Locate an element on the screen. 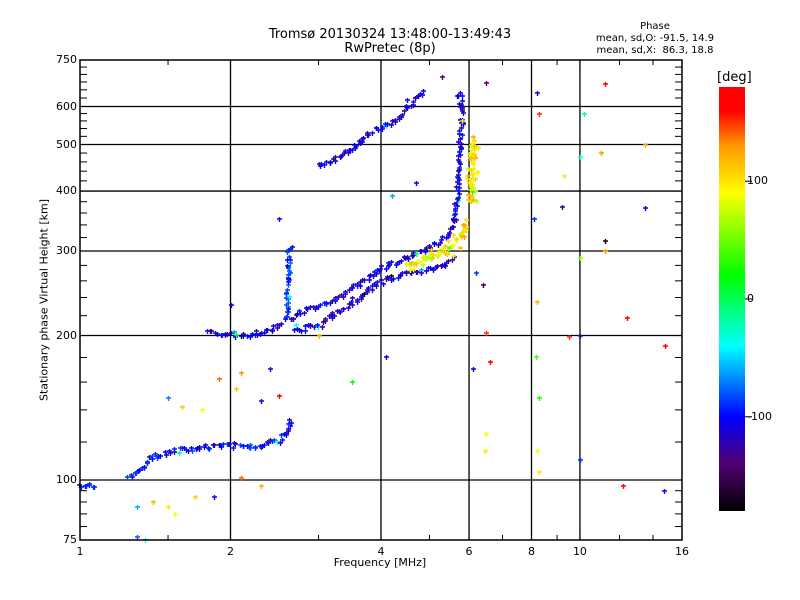 This screenshot has width=800, height=600. chart-subtitle: RwPretec (8p) is located at coordinates (390, 48).